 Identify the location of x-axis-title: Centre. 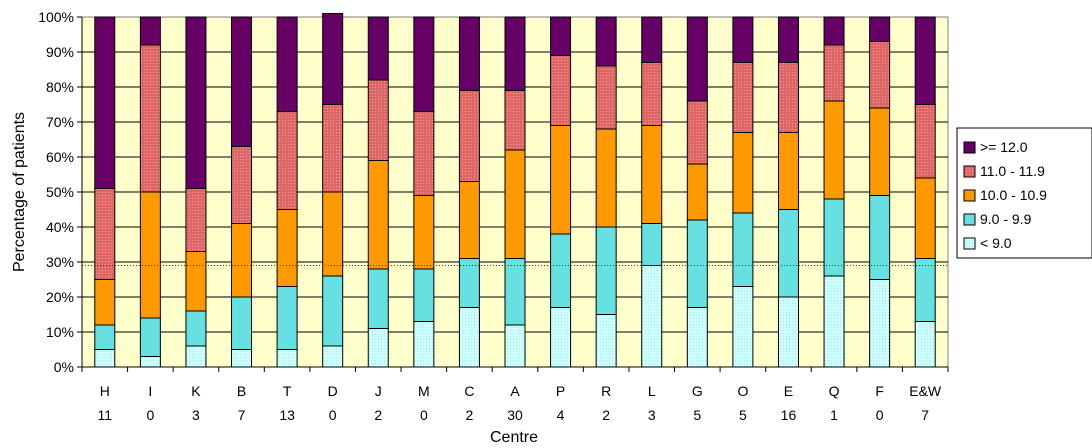
(514, 437).